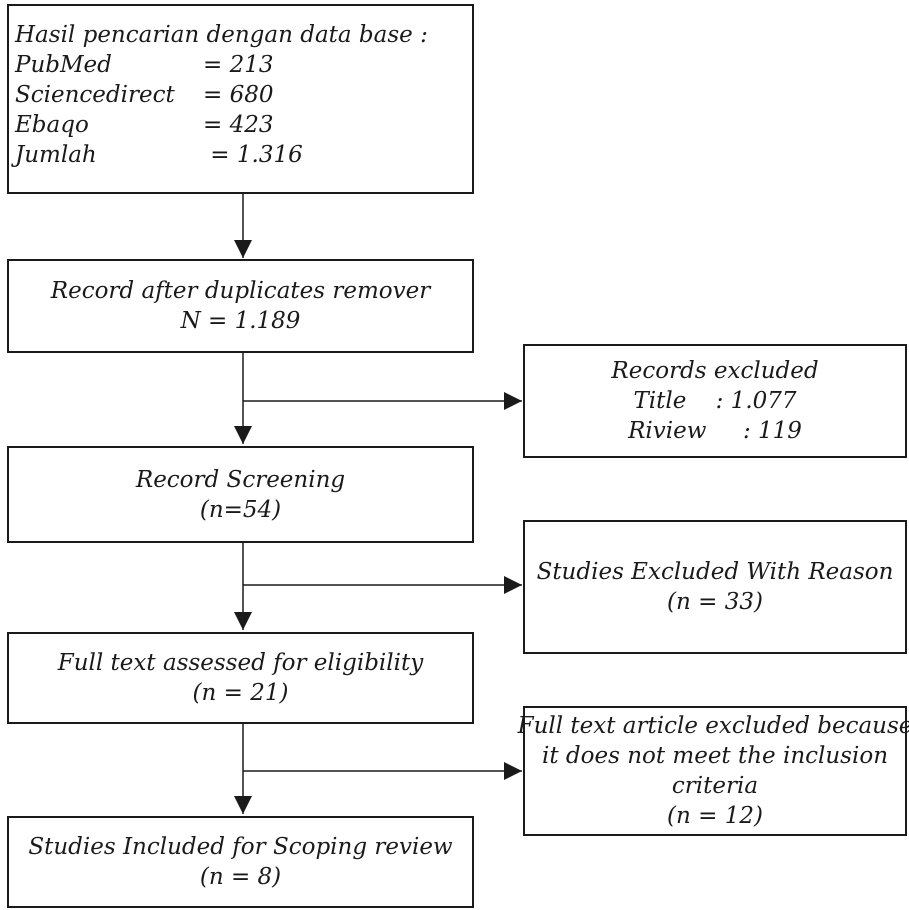  Describe the element at coordinates (240, 663) in the screenshot. I see `fulltext-assessed-label: Full text assessed for eligibility` at that location.